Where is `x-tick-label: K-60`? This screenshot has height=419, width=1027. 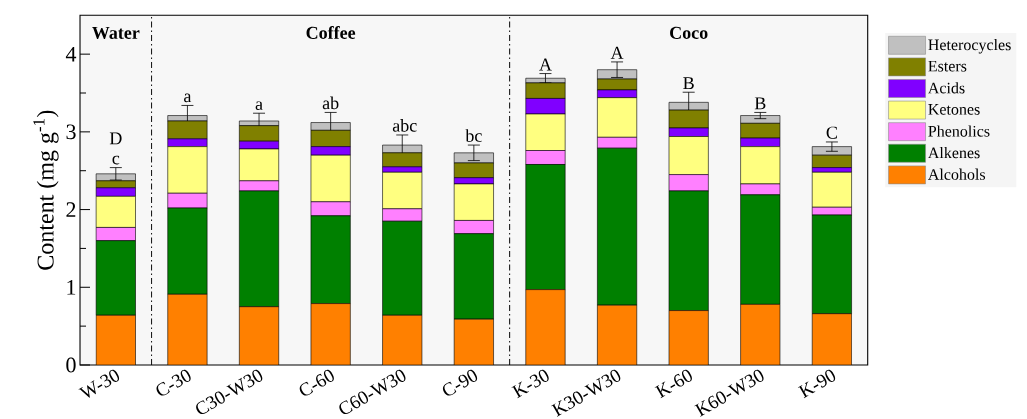
x-tick-label: K-60 is located at coordinates (673, 384).